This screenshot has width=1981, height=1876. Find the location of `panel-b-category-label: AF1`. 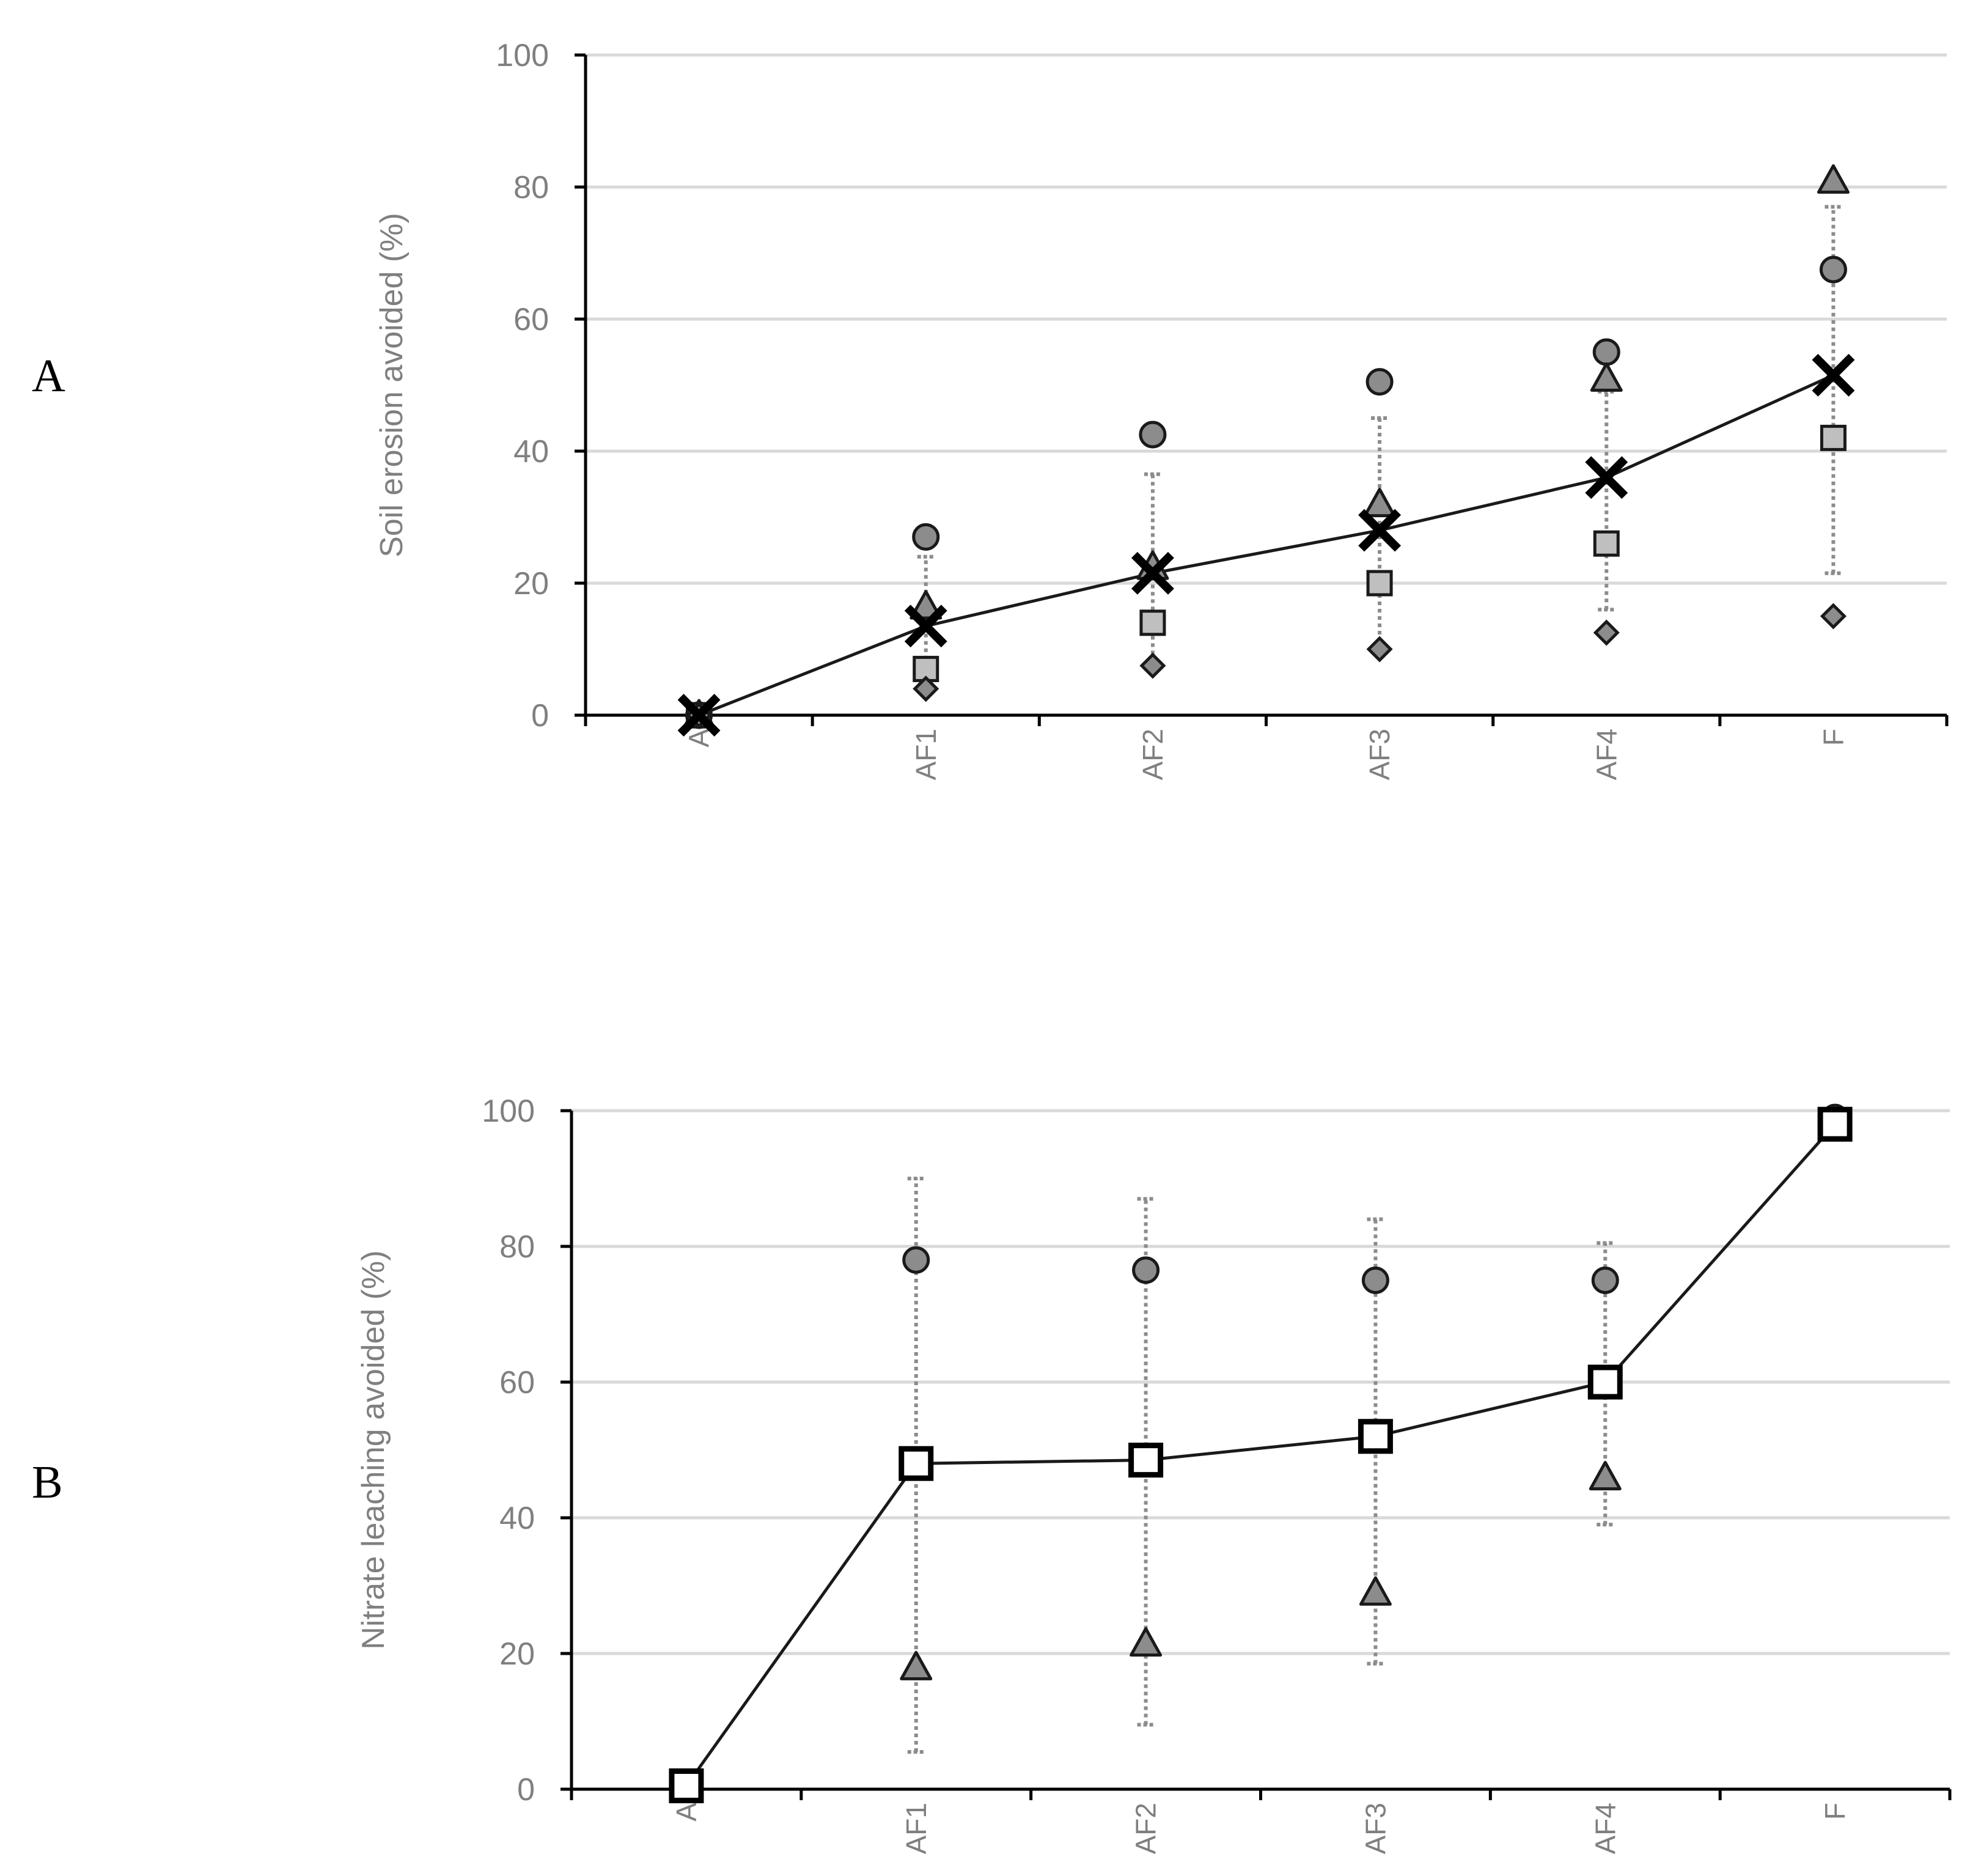

panel-b-category-label: AF1 is located at coordinates (916, 1828).